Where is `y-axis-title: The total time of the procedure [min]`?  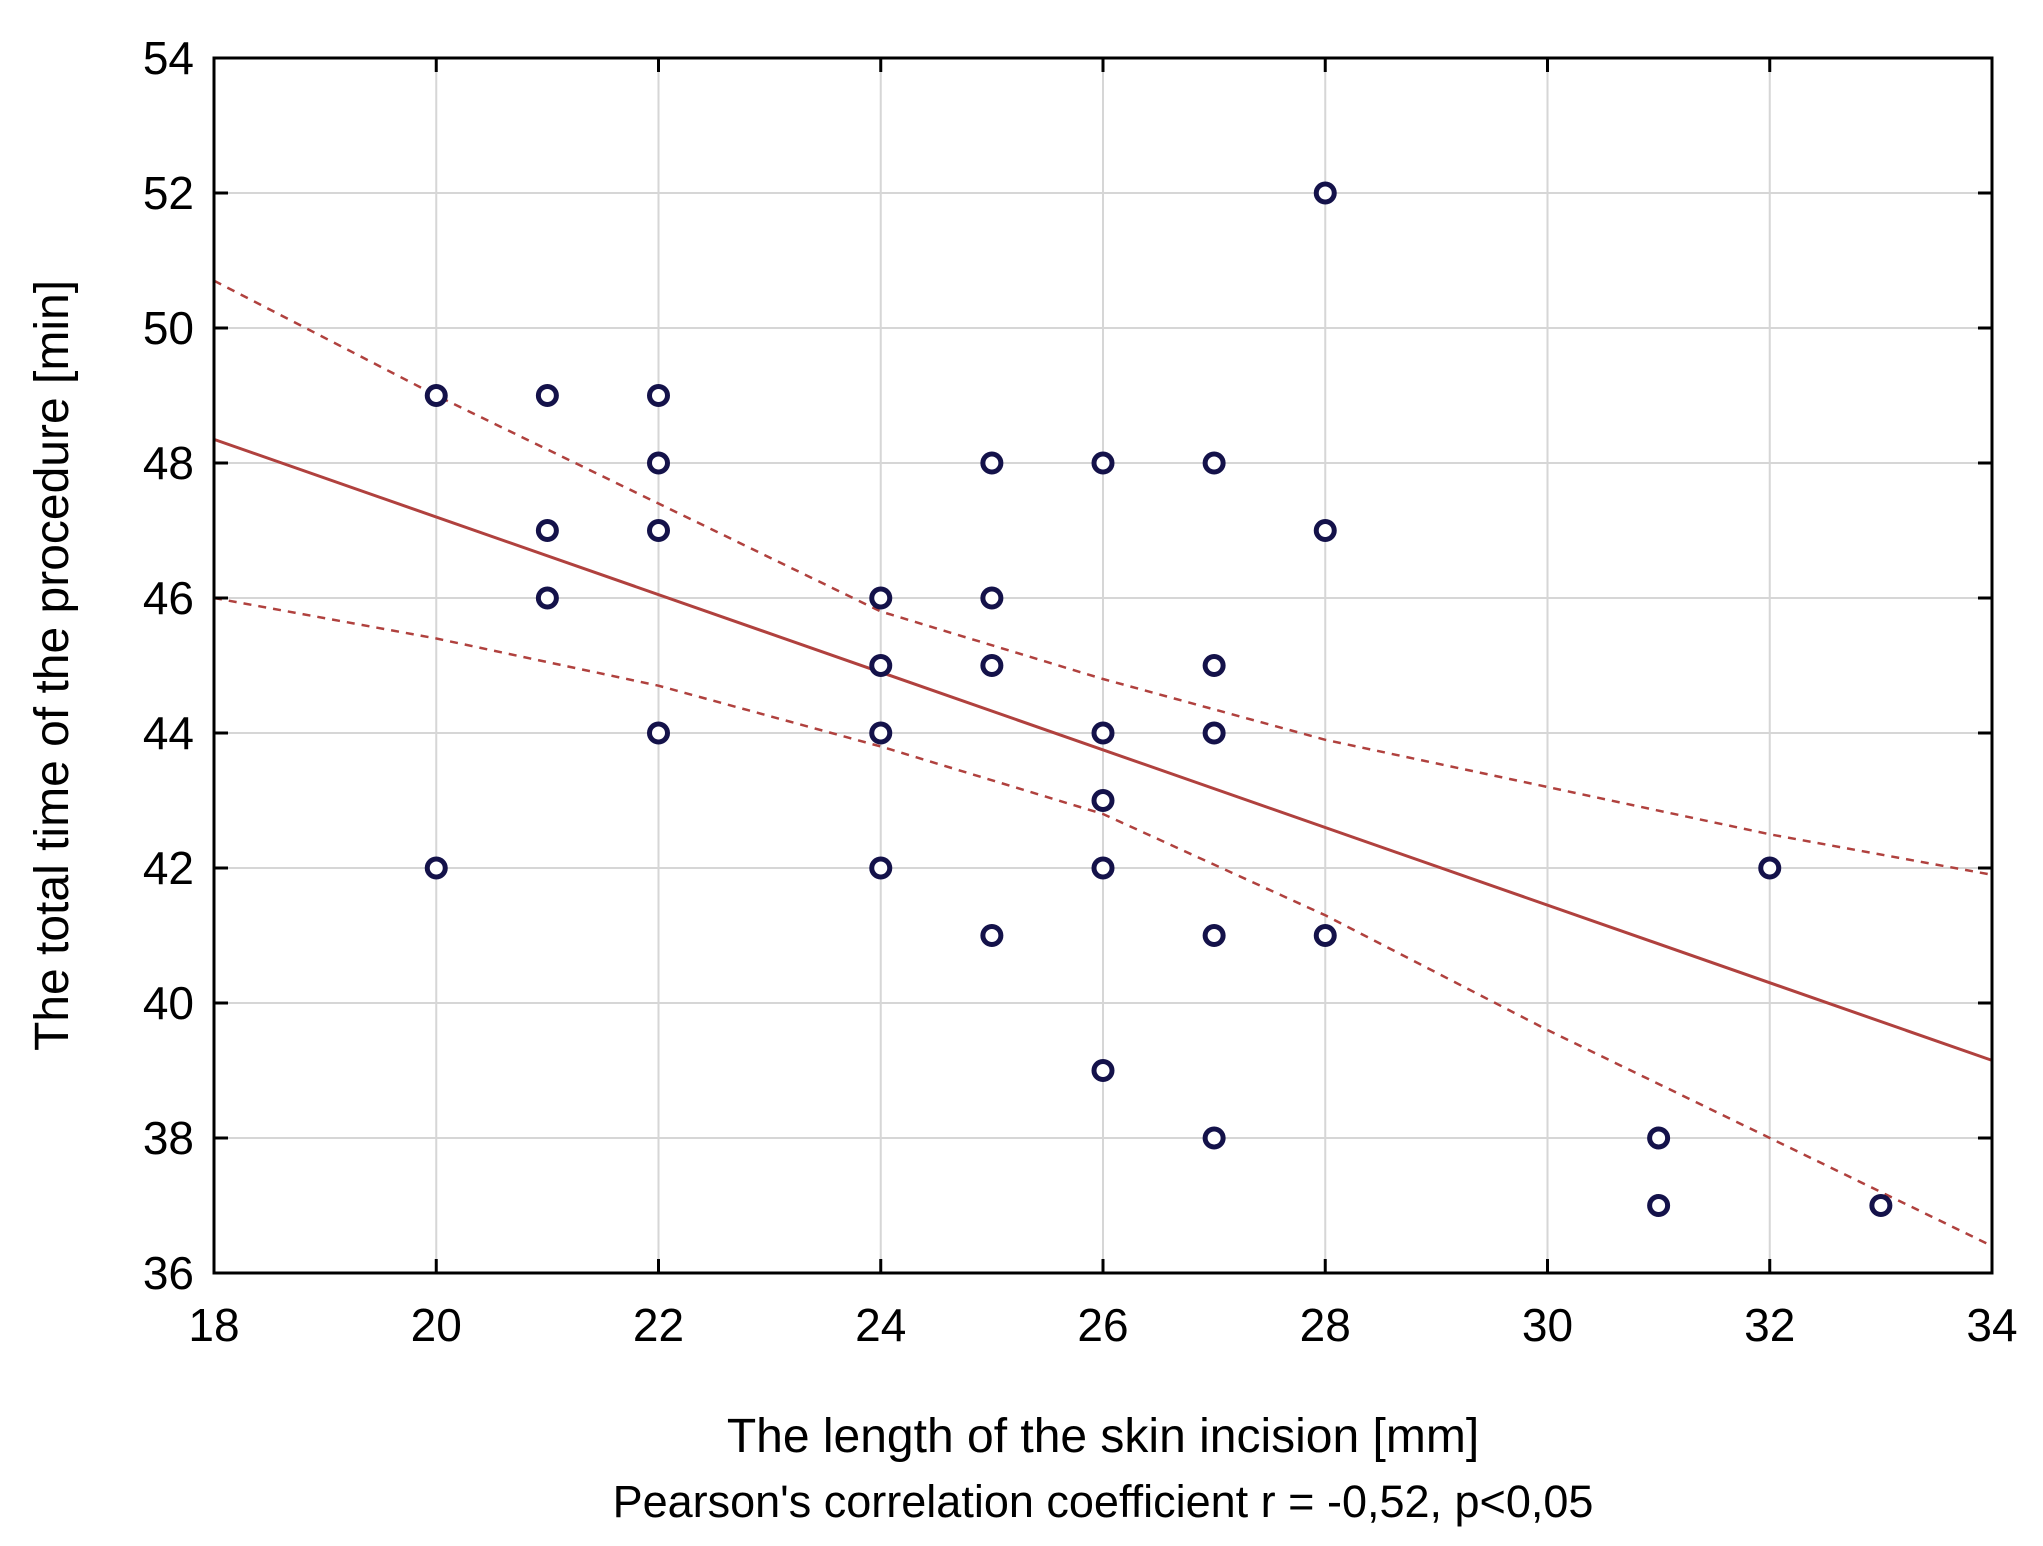
y-axis-title: The total time of the procedure [min] is located at coordinates (52, 665).